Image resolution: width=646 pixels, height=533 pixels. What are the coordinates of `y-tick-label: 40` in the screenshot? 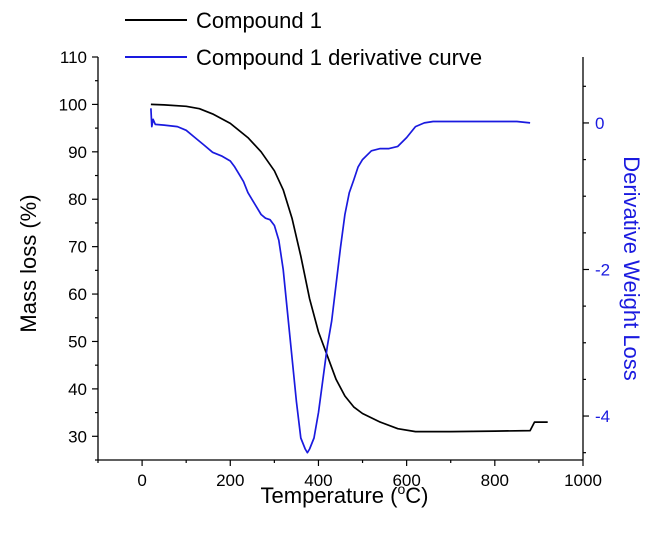 It's located at (77, 389).